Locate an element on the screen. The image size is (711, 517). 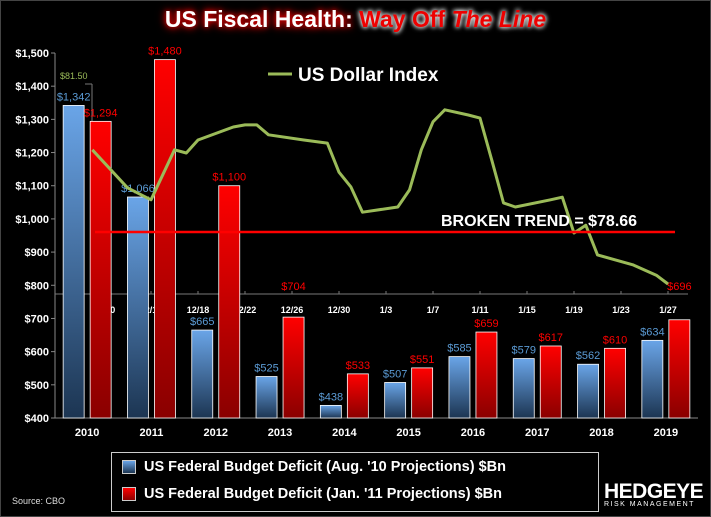
overlay-date-label: 1/23 is located at coordinates (621, 310).